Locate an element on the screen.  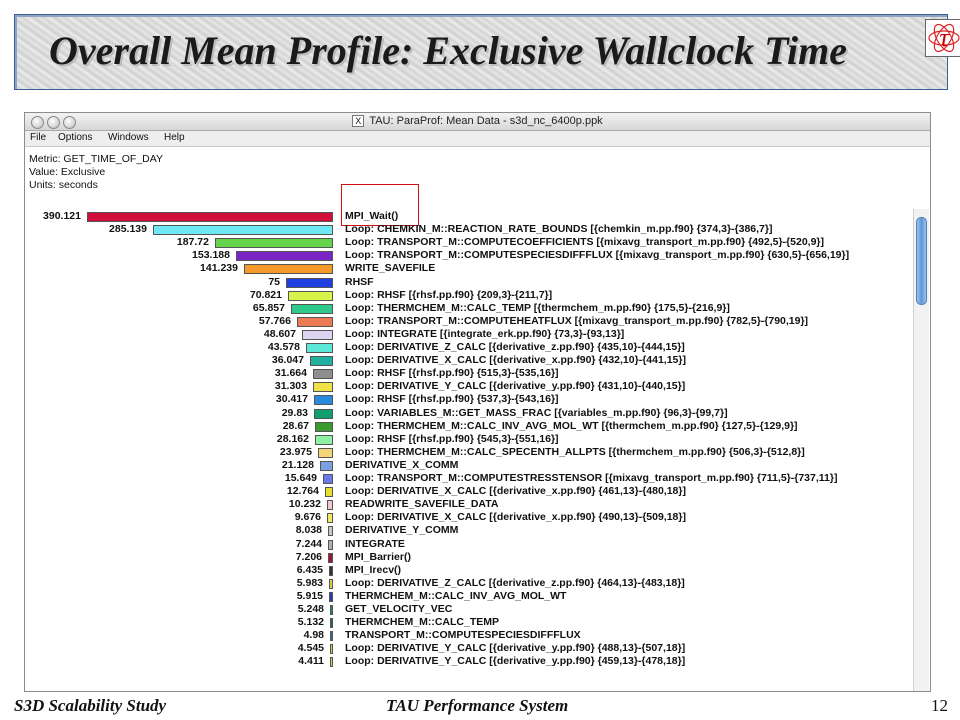
menu-file: File is located at coordinates (38, 137).